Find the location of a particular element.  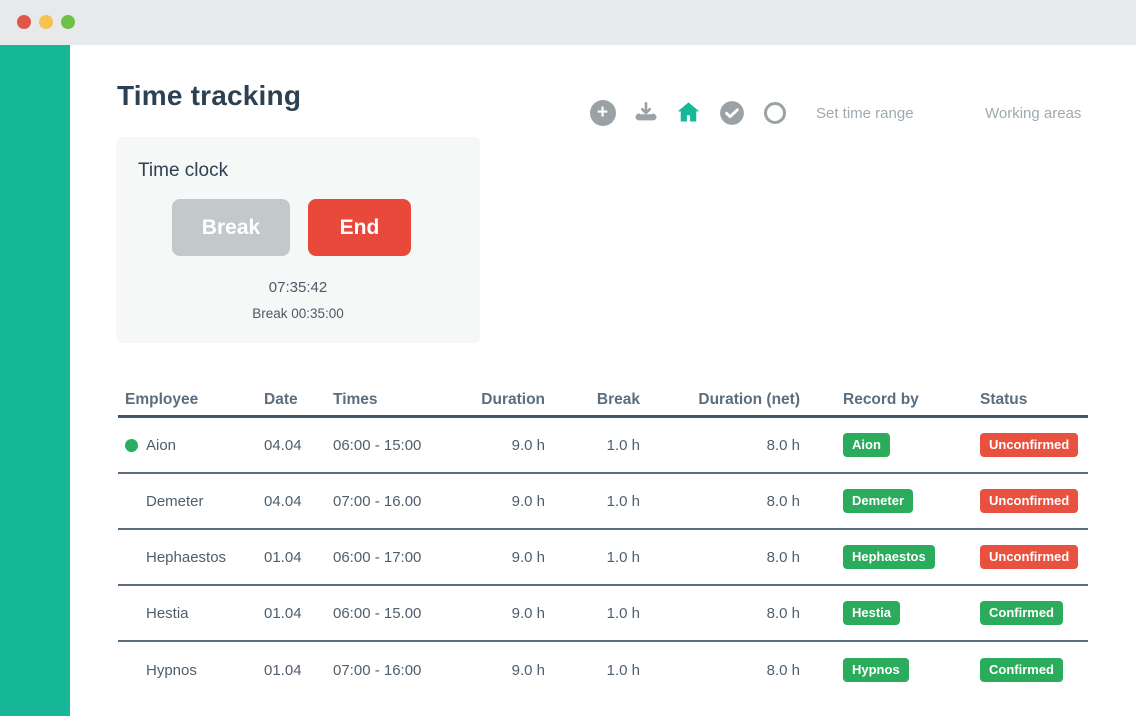

record-by-badge: Hypnos is located at coordinates (876, 670).